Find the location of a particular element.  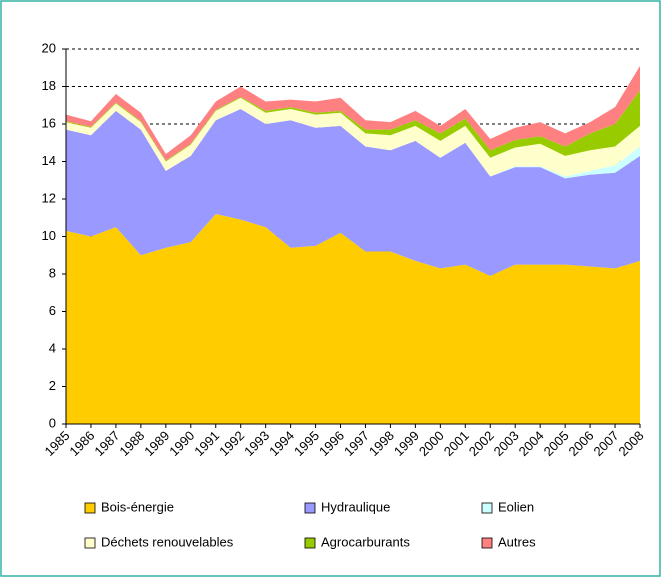

y-tick-label: 6 is located at coordinates (52, 310).